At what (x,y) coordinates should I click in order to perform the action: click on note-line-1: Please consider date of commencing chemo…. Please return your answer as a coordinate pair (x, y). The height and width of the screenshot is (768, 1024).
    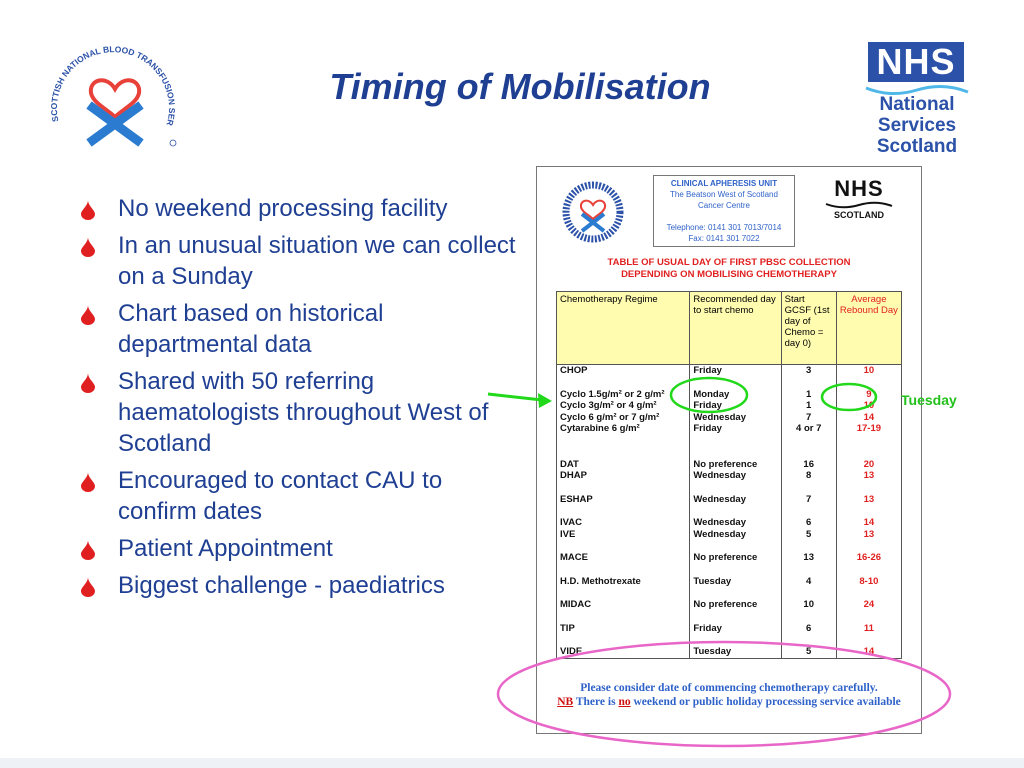
    Looking at the image, I should click on (729, 688).